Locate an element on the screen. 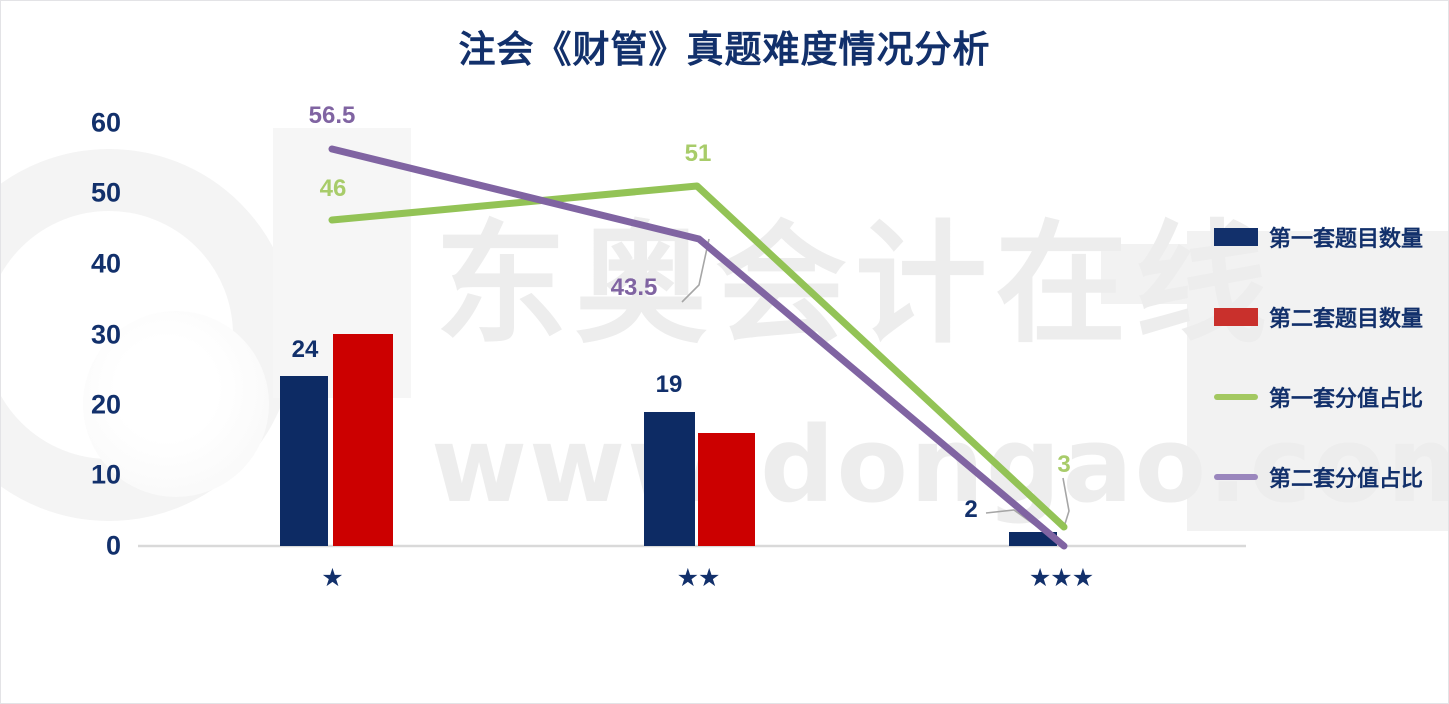 The image size is (1449, 704). x-tick-1: ★ is located at coordinates (332, 578).